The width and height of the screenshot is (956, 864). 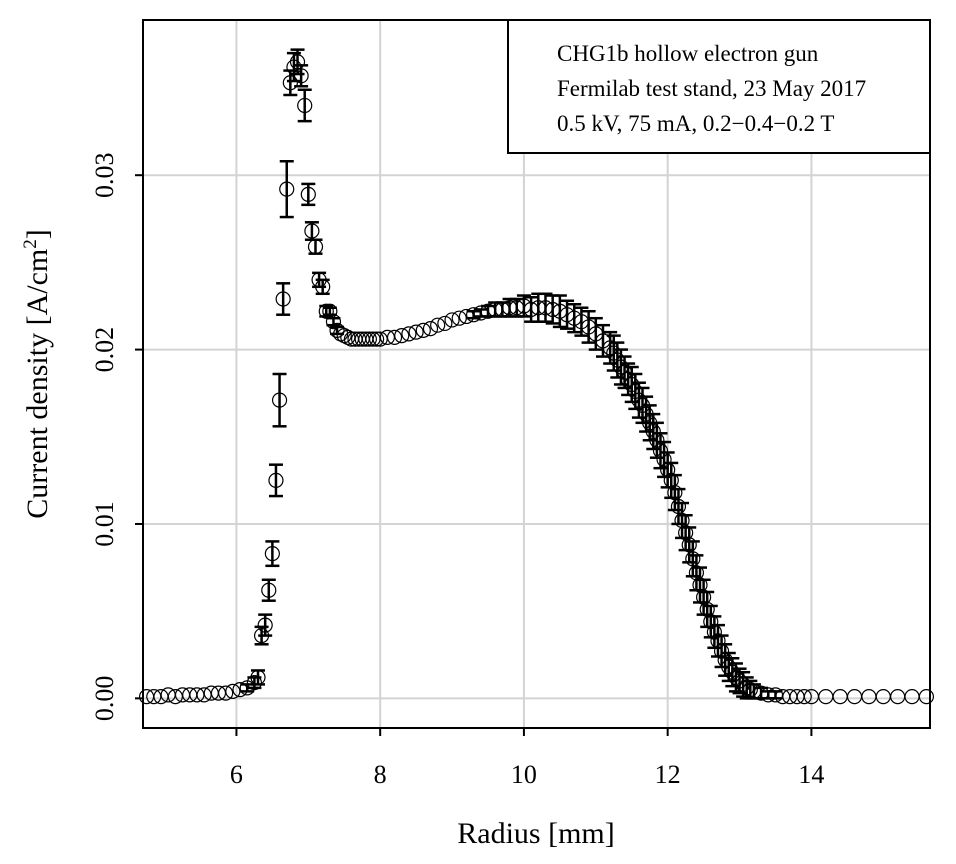 I want to click on y-tick-label: 0.03, so click(x=104, y=175).